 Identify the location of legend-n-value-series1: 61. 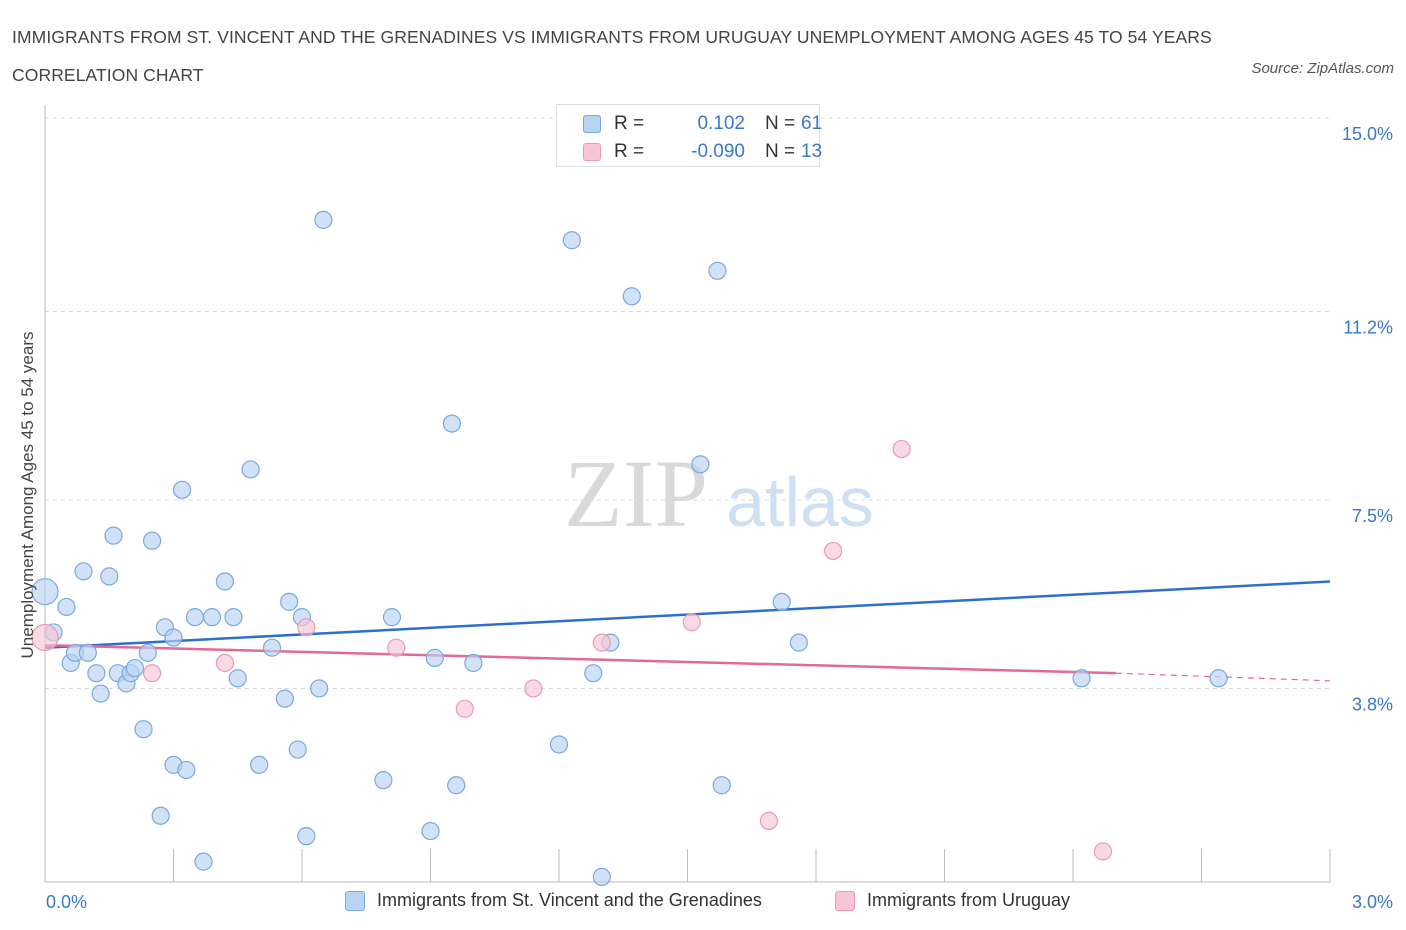
(812, 123).